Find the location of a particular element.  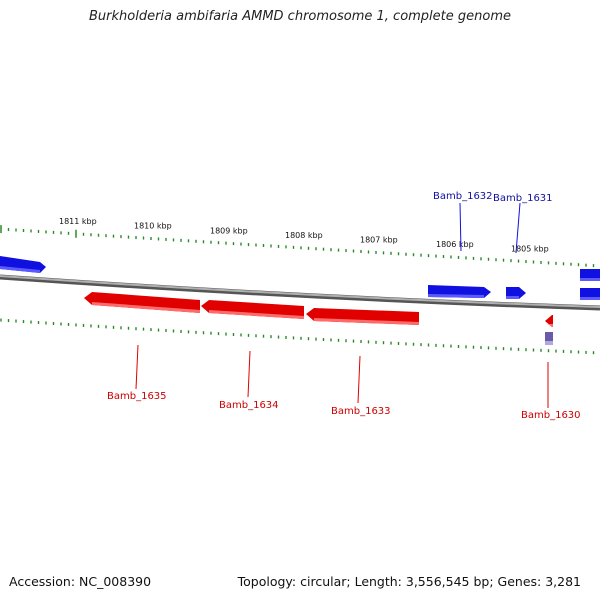

accession-text: Accession: NC_008390 is located at coordinates (80, 581).